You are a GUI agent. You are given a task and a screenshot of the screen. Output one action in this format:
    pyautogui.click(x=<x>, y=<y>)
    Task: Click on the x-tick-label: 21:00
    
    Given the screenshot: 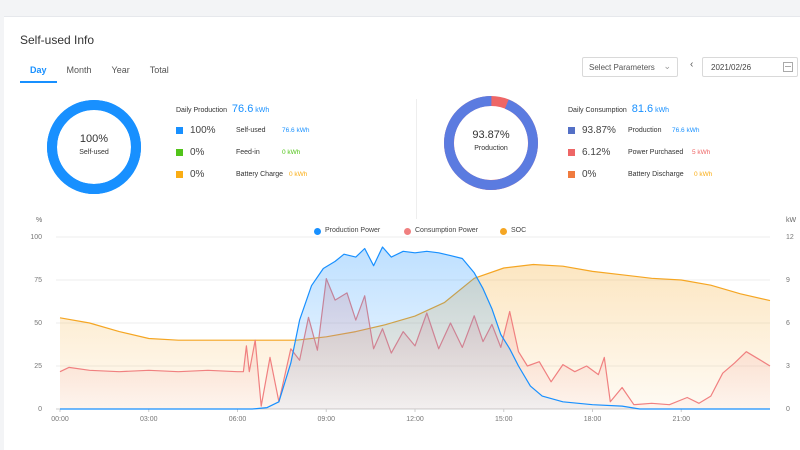 What is the action you would take?
    pyautogui.click(x=681, y=419)
    